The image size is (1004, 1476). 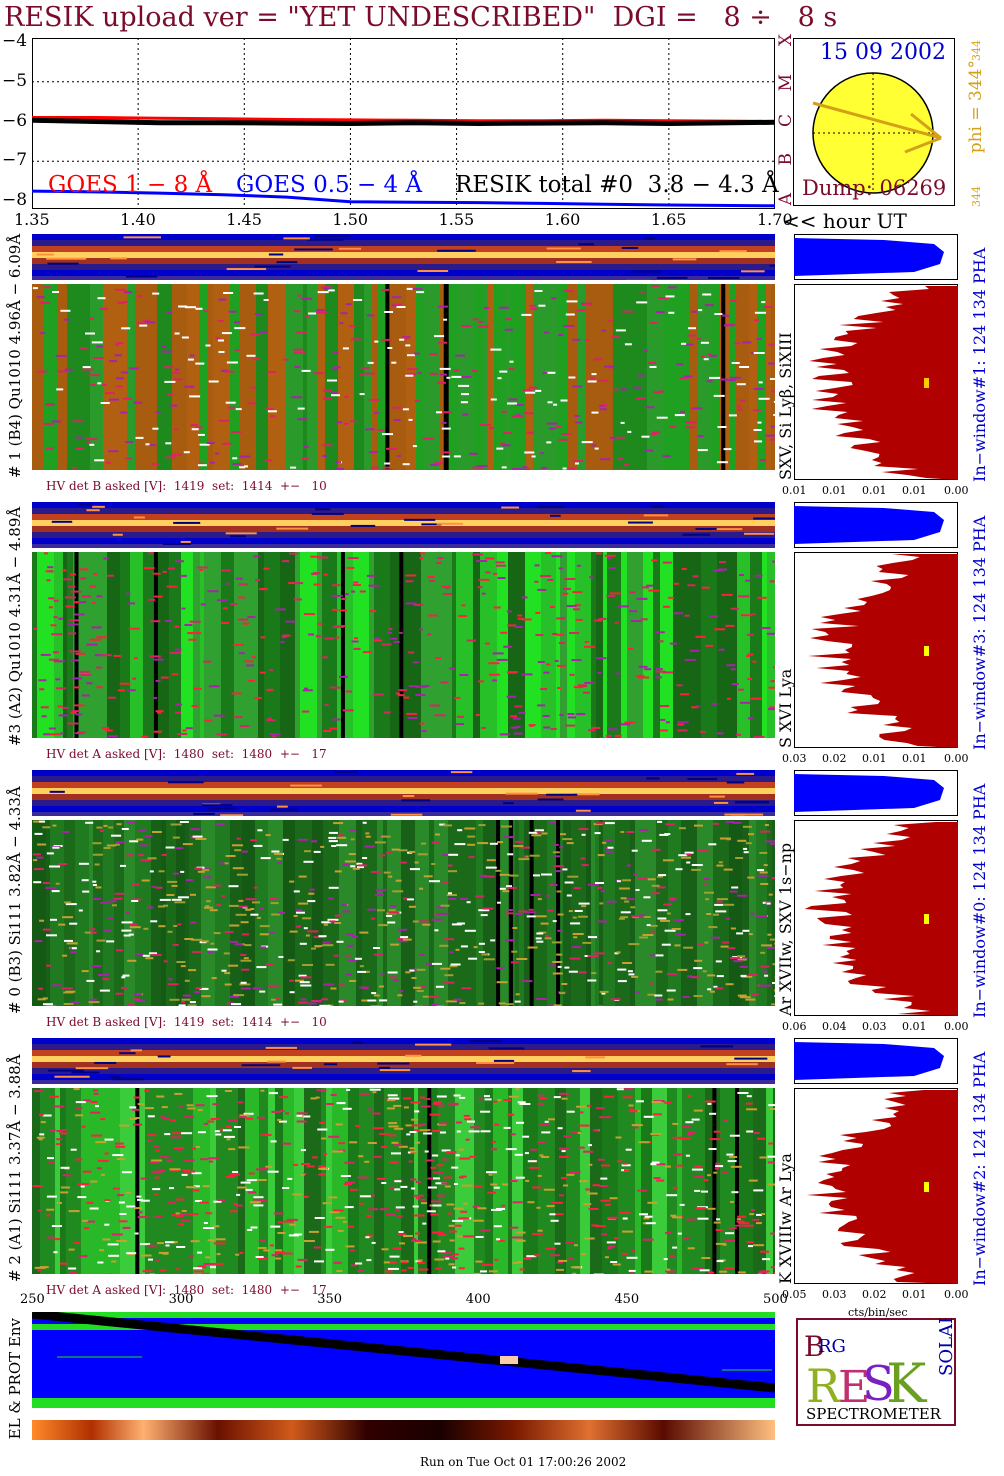 I want to click on y-tick-label: −6, so click(x=15, y=120).